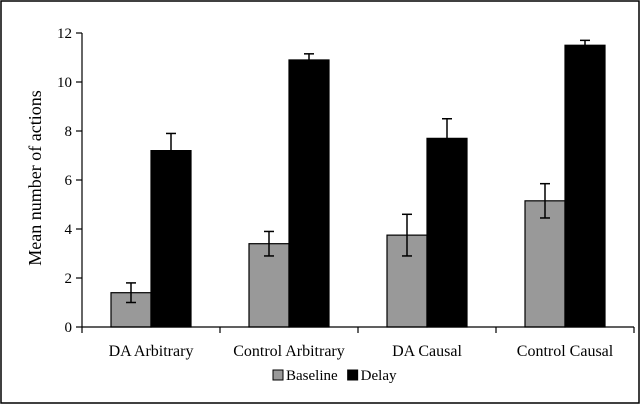  I want to click on legend: Baseline Delay, so click(334, 376).